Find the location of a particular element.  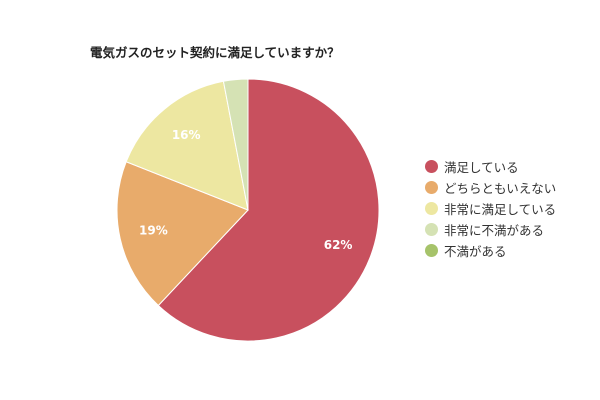

data-label: 62% is located at coordinates (338, 245).